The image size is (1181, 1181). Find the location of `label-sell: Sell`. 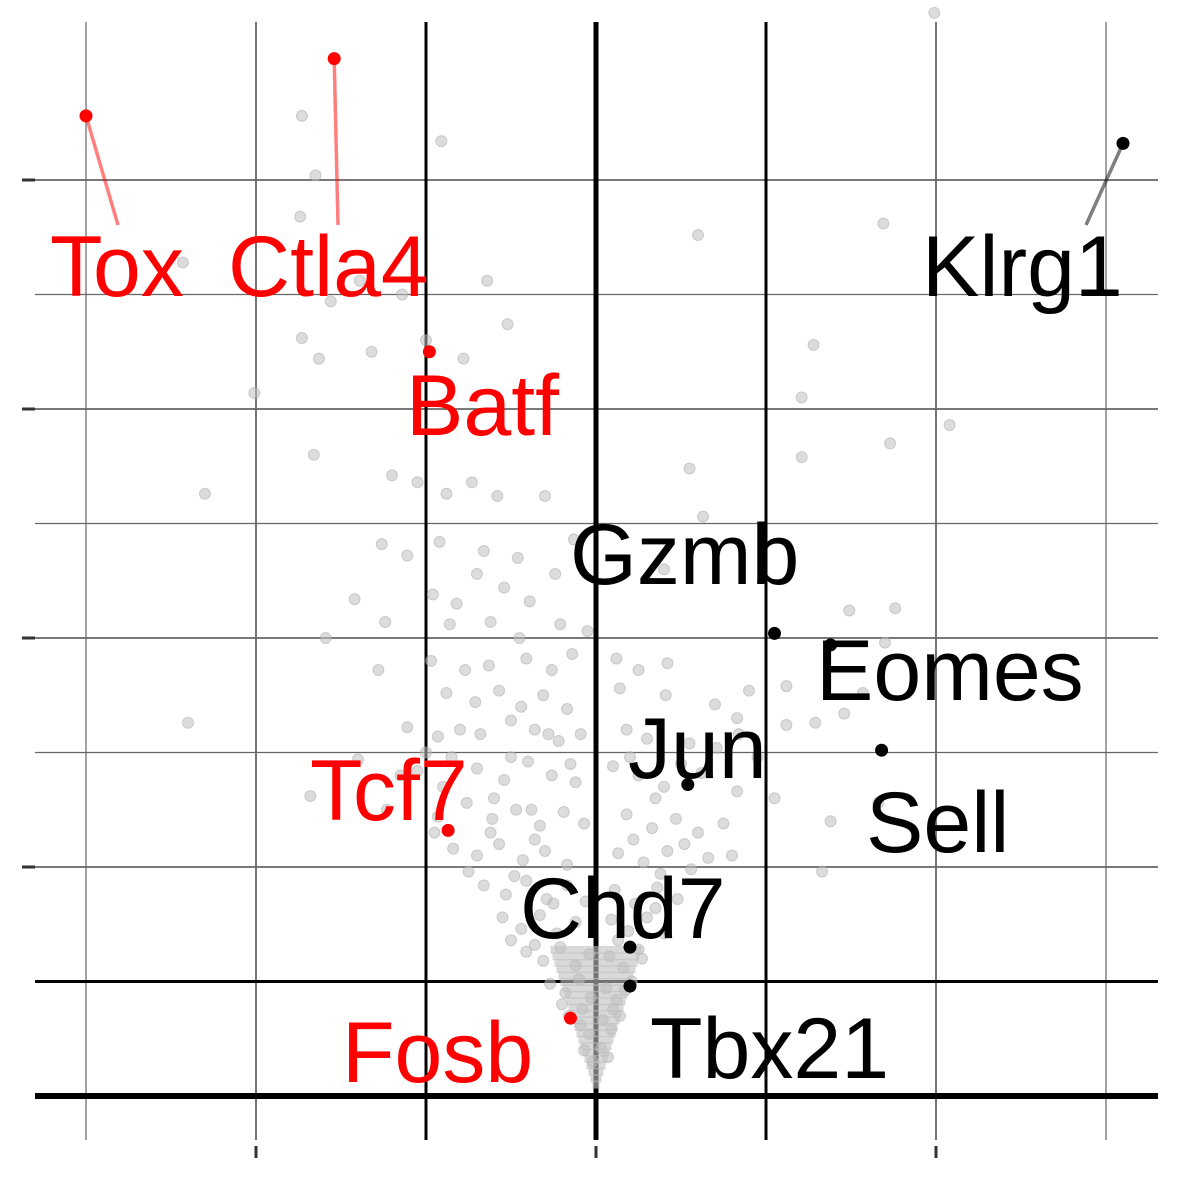

label-sell: Sell is located at coordinates (937, 823).